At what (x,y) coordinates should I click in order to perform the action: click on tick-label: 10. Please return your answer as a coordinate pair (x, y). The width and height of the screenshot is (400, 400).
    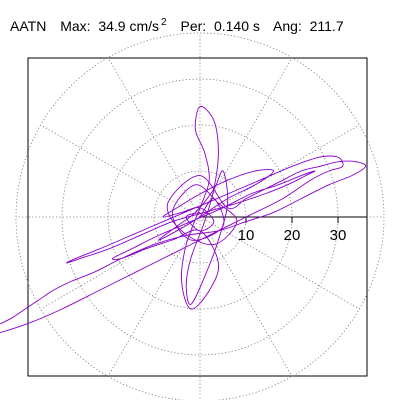
    Looking at the image, I should click on (246, 235).